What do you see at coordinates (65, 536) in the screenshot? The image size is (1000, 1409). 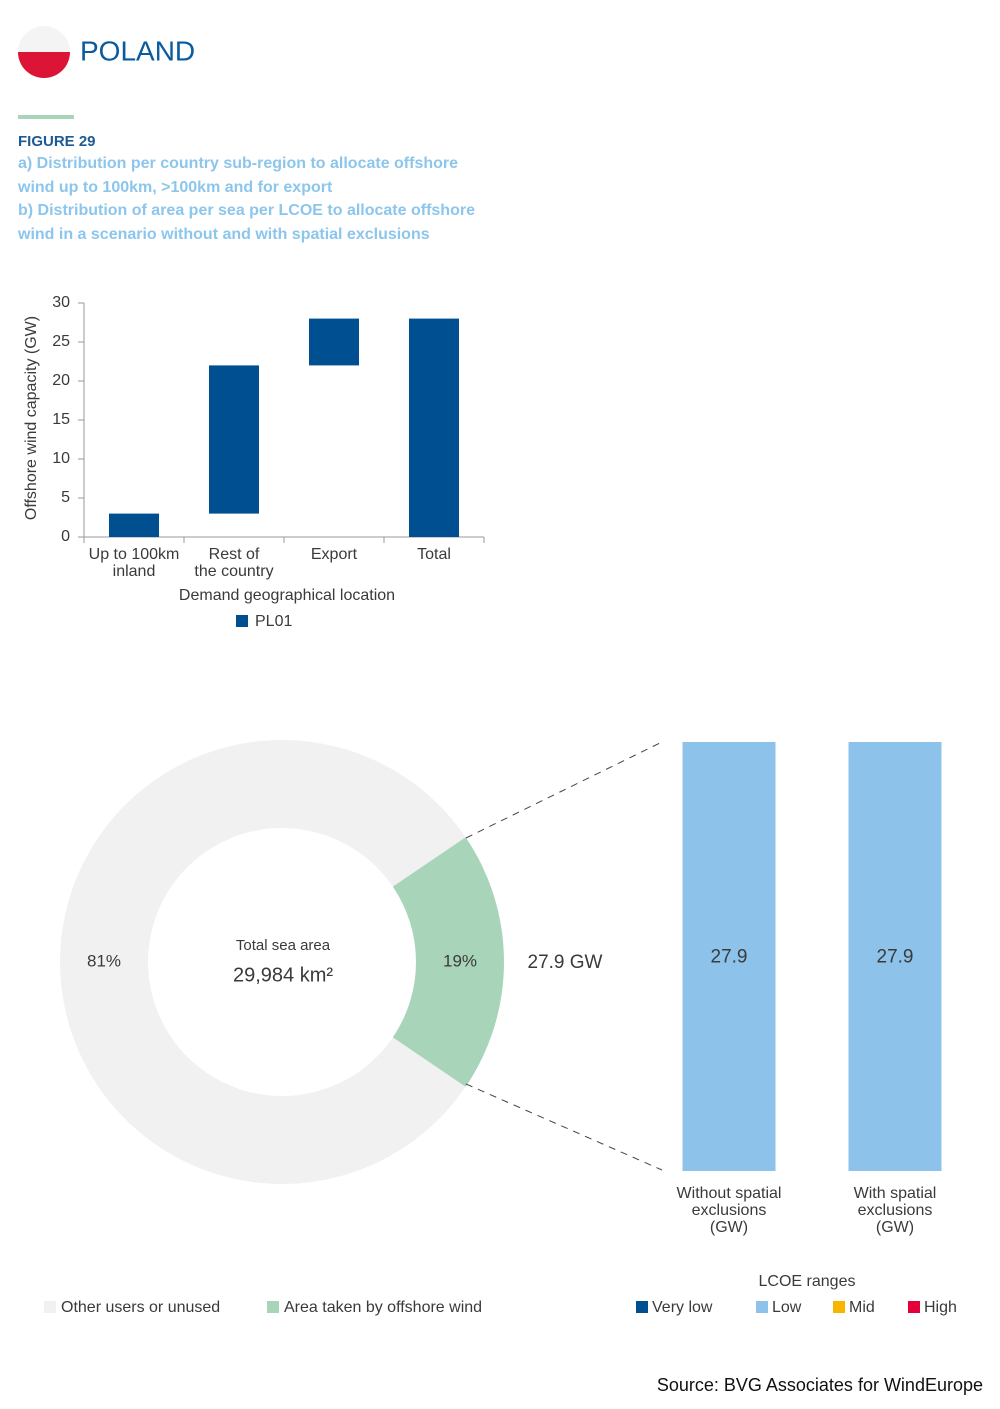 I see `y-tick-label: 0` at bounding box center [65, 536].